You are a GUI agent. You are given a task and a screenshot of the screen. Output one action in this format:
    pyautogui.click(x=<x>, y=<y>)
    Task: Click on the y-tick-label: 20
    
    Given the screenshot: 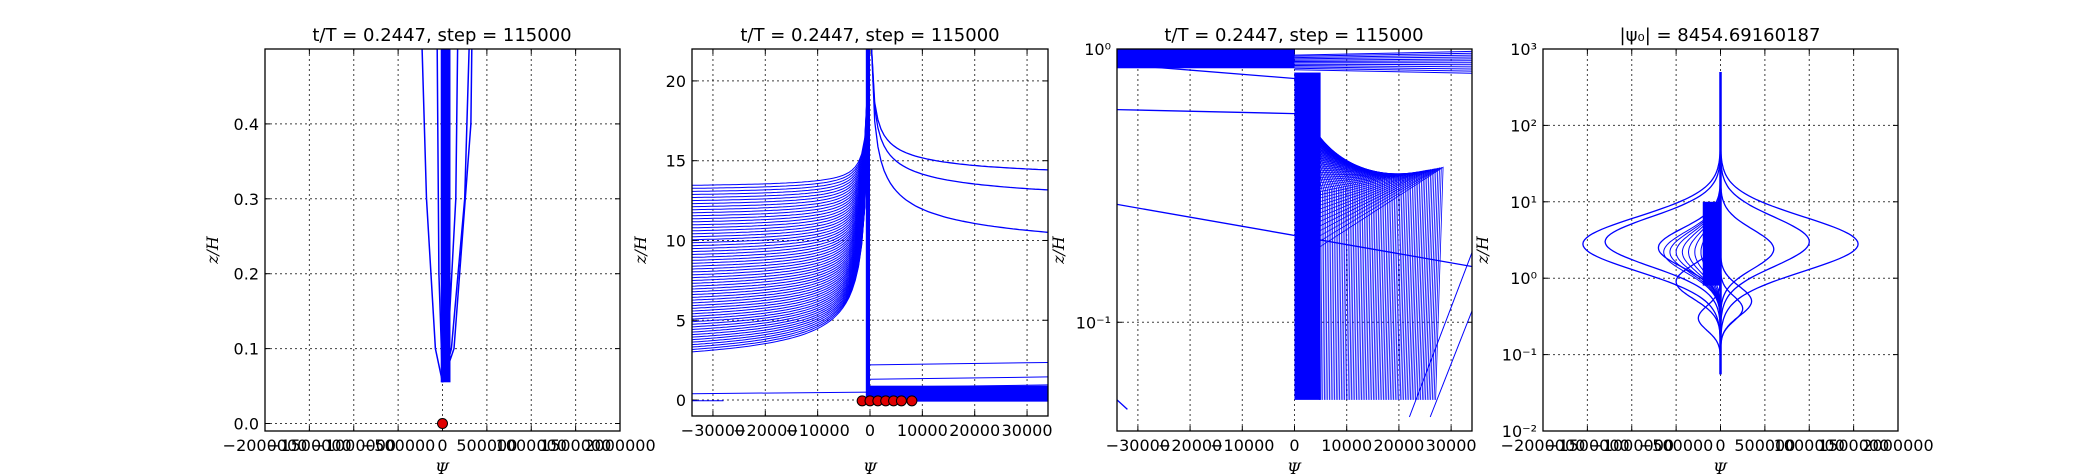 What is the action you would take?
    pyautogui.click(x=676, y=81)
    